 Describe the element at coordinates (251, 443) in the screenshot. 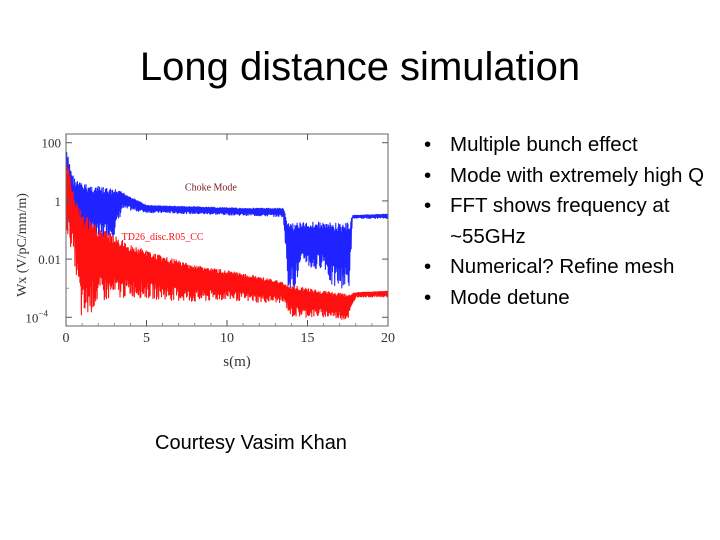

I see `courtesy-credit: Courtesy Vasim Khan` at that location.